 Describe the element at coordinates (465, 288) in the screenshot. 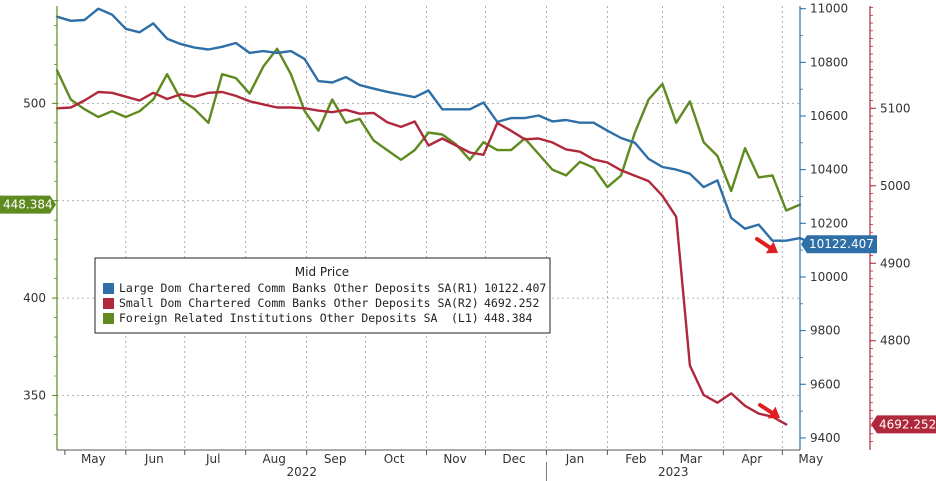

I see `legend-entry-axis: (R1)` at that location.